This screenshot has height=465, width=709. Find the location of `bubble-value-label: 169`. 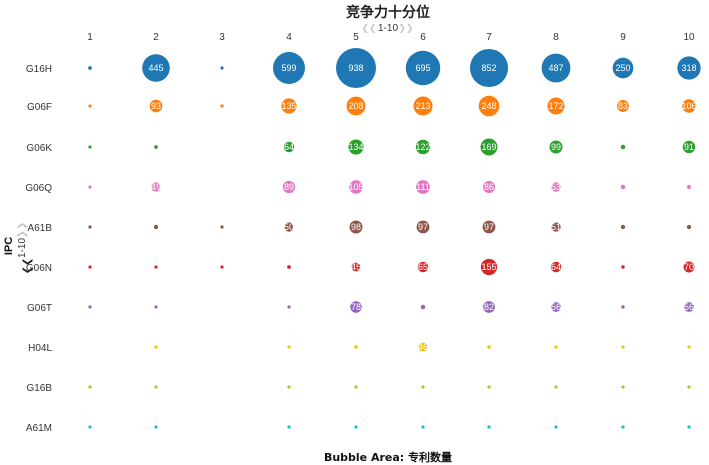

bubble-value-label: 169 is located at coordinates (488, 147).